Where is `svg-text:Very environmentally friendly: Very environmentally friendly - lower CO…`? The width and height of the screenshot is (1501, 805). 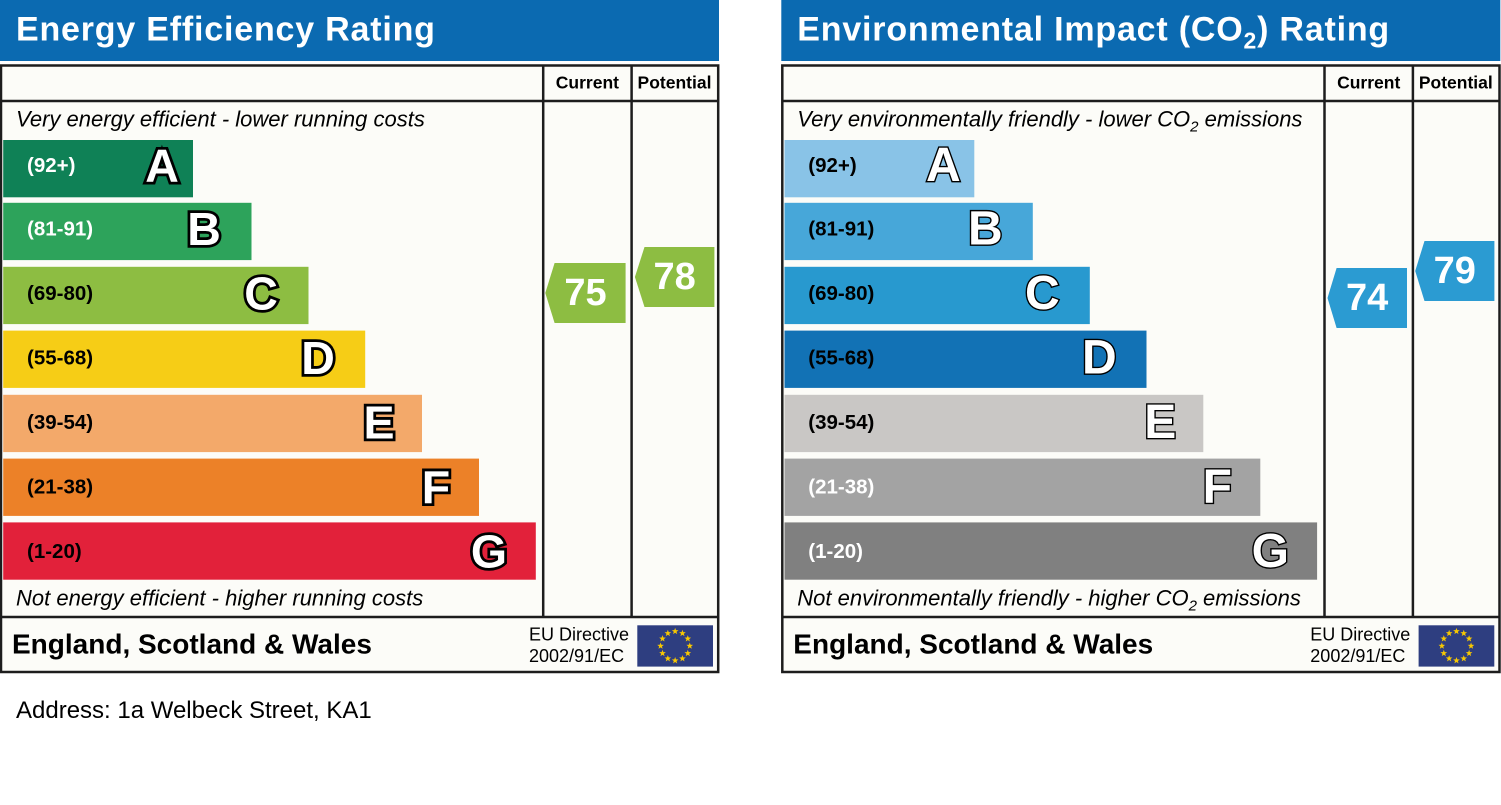 svg-text:Very environmentally friendly: Very environmentally friendly - lower CO… is located at coordinates (1049, 121).